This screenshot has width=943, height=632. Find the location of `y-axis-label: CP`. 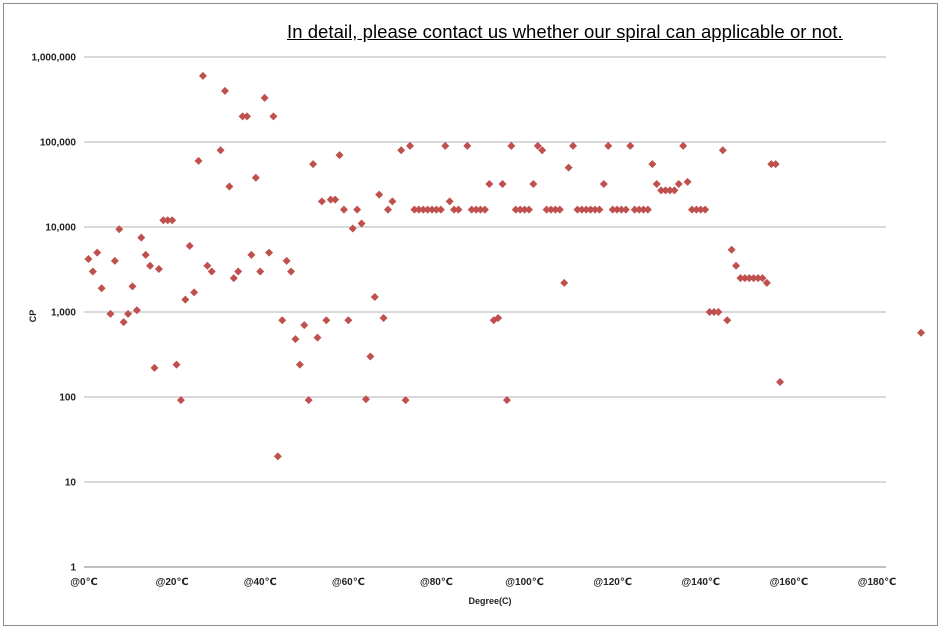

y-axis-label: CP is located at coordinates (33, 316).